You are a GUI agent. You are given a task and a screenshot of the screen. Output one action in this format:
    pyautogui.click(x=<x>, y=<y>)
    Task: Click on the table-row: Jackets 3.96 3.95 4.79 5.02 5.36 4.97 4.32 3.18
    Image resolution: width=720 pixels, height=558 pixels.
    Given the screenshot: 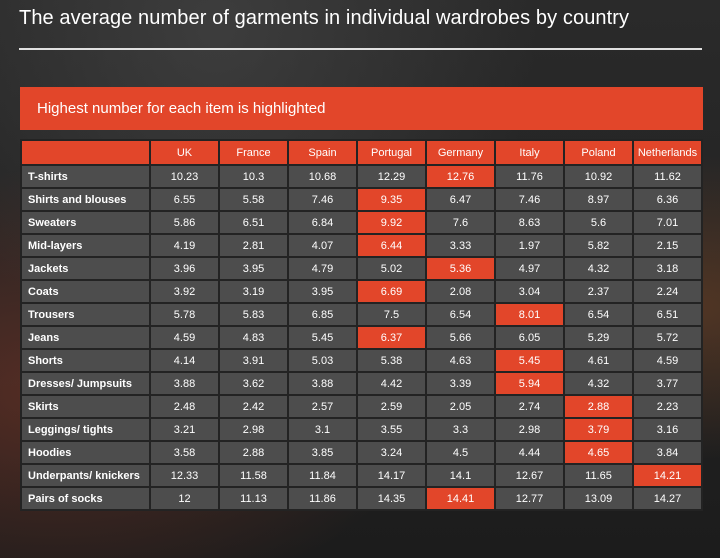 What is the action you would take?
    pyautogui.click(x=361, y=268)
    